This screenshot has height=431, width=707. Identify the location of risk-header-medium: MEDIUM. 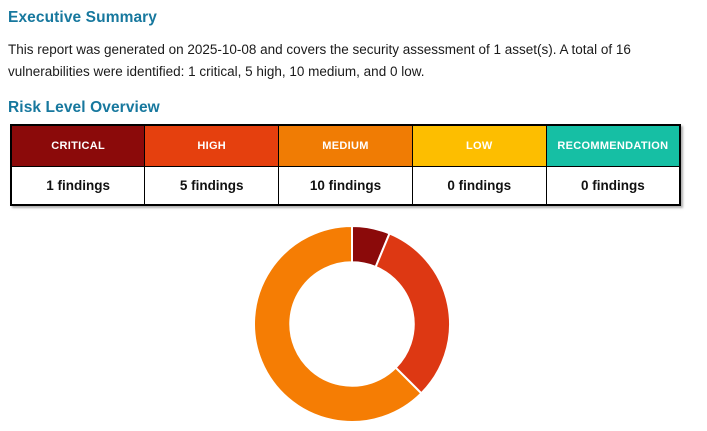
(345, 145).